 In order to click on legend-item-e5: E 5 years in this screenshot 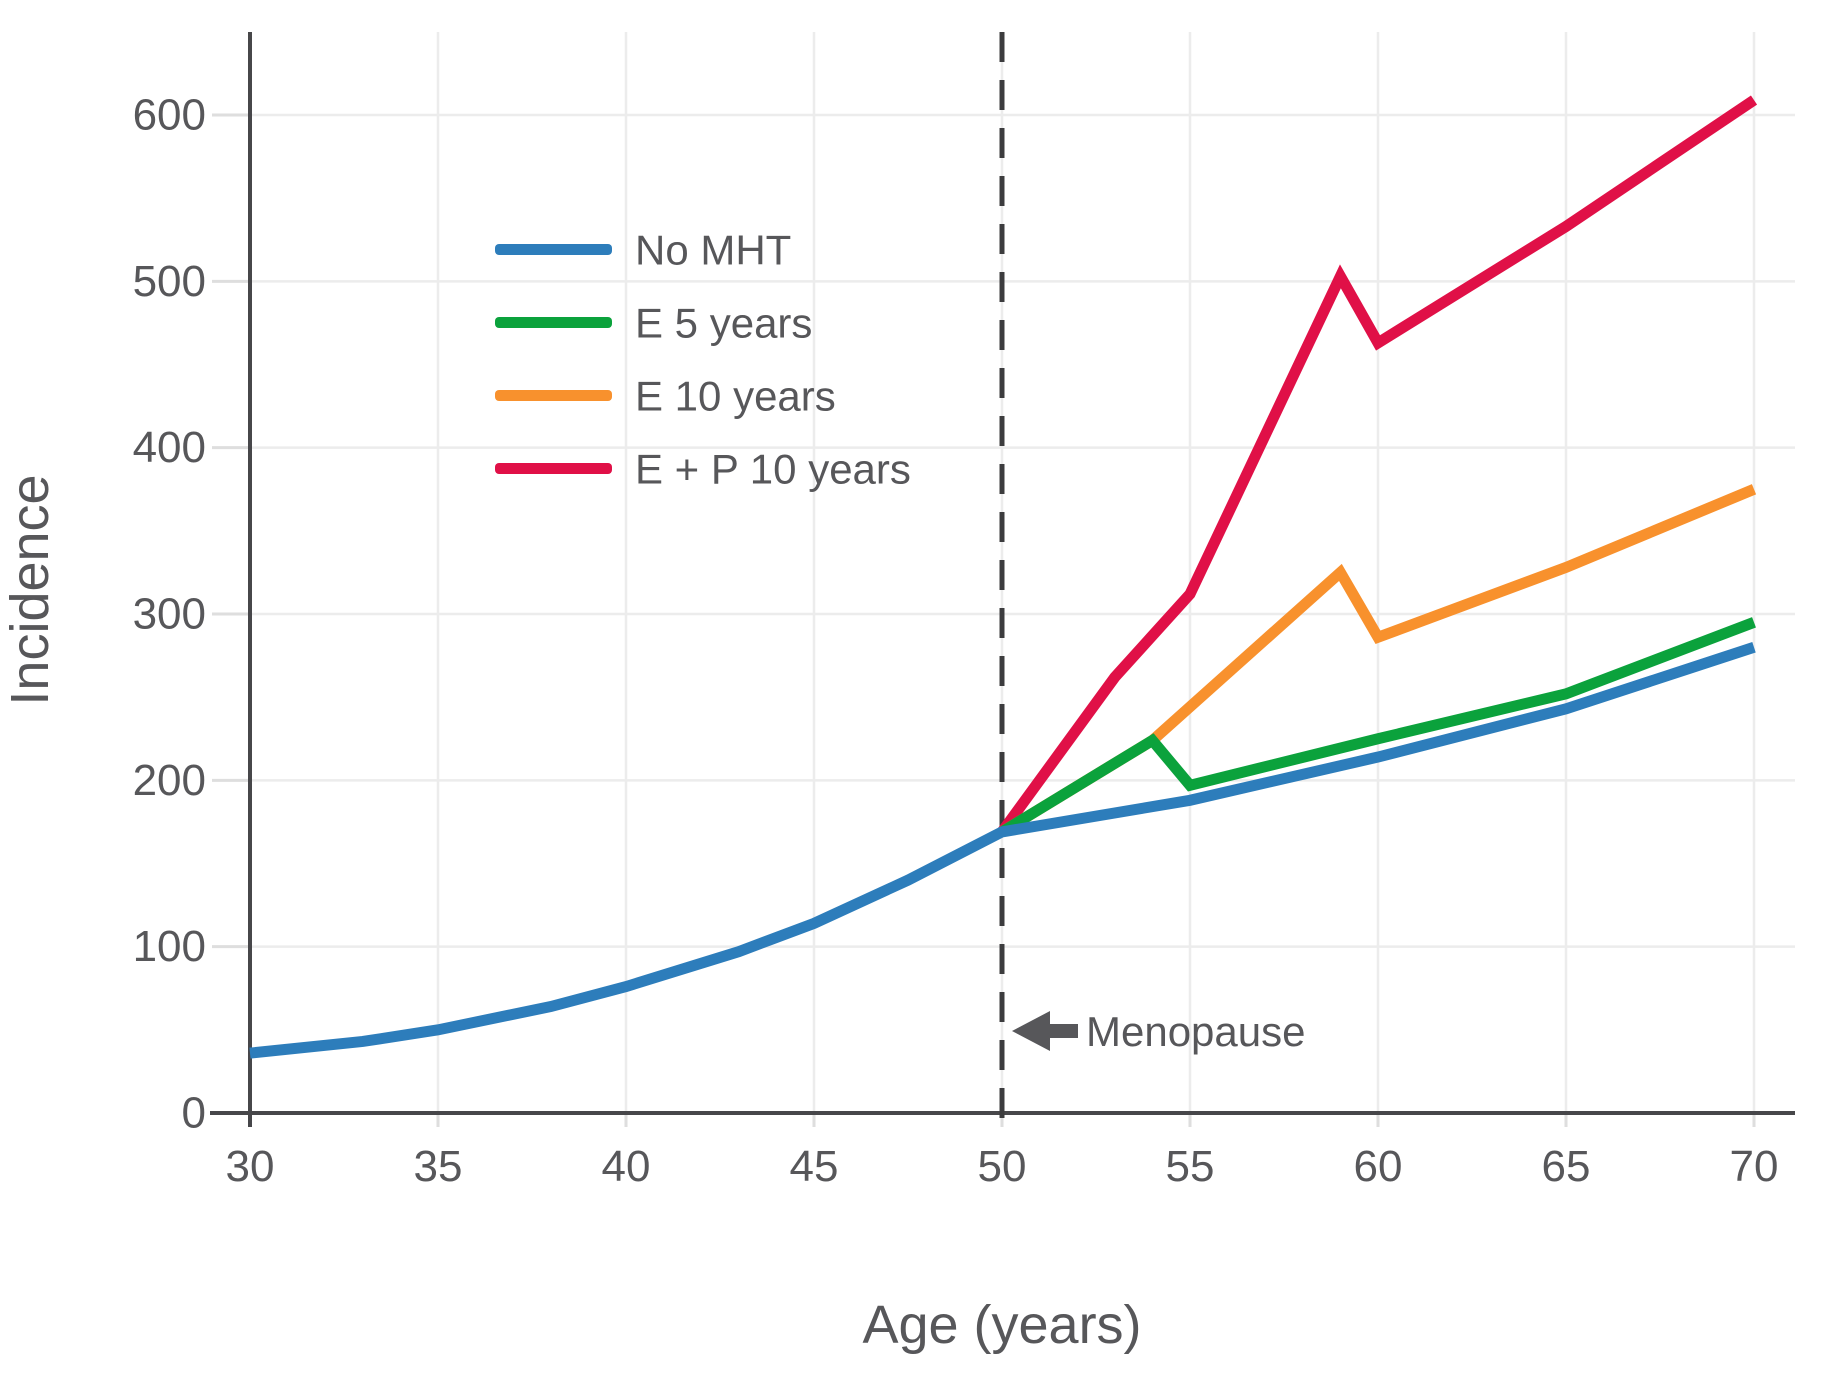, I will do `click(653, 323)`.